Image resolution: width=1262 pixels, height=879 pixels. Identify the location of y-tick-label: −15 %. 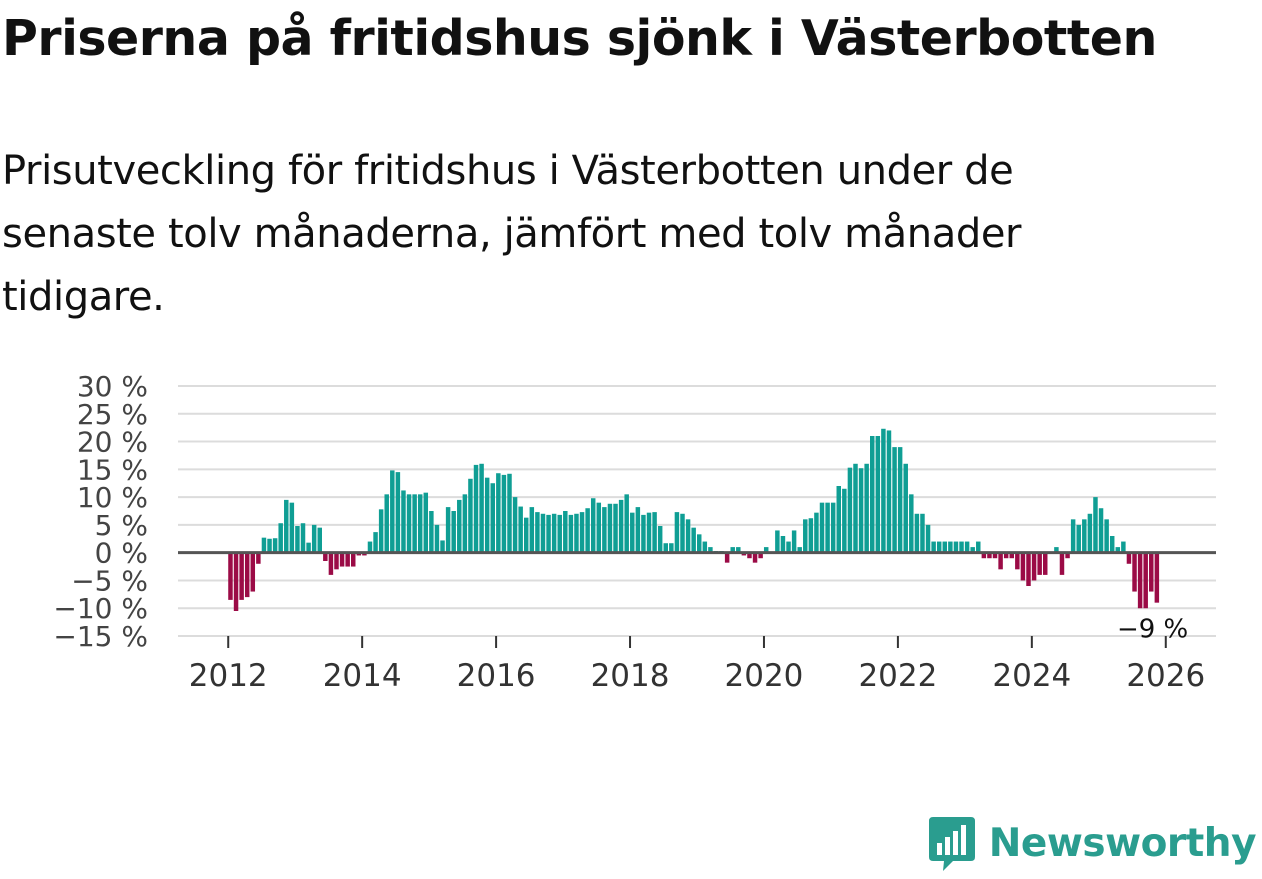
(100, 636).